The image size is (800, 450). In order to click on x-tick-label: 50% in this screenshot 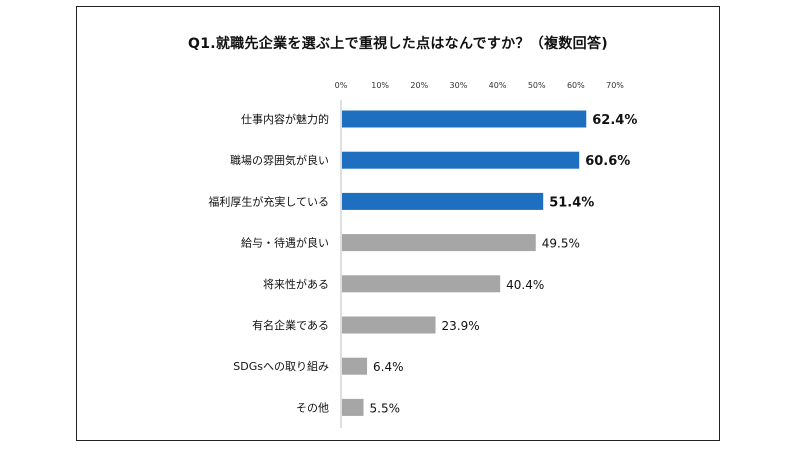, I will do `click(537, 85)`.